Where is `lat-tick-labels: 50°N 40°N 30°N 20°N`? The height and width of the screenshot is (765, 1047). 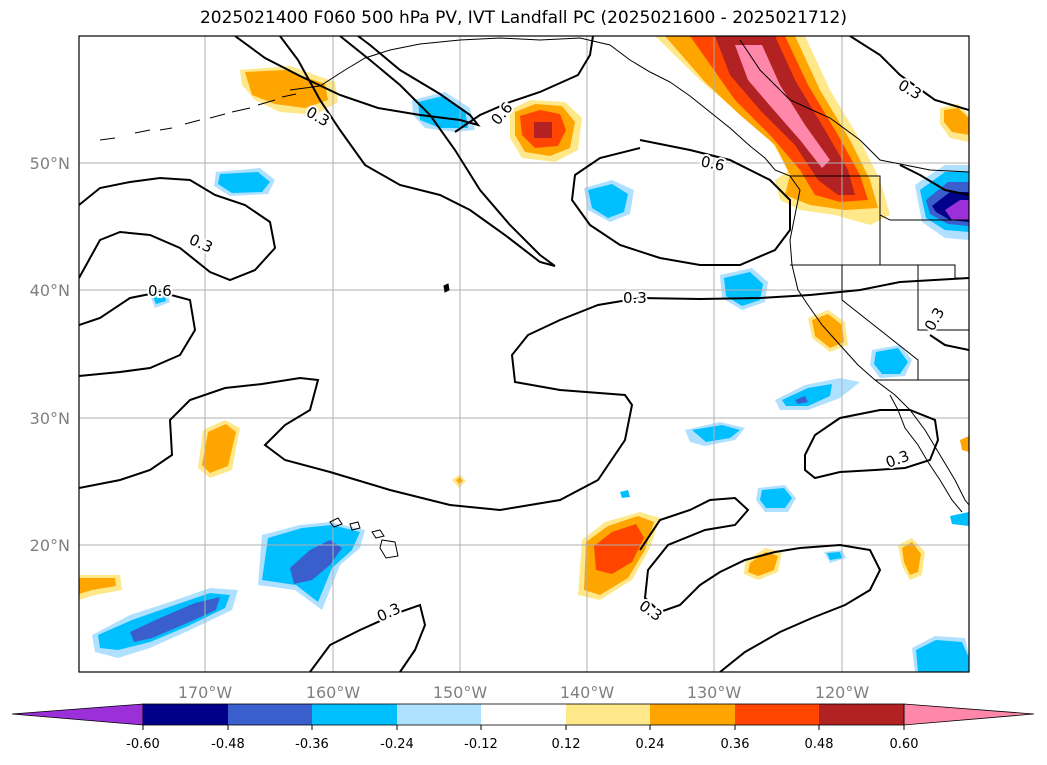 lat-tick-labels: 50°N 40°N 30°N 20°N is located at coordinates (50, 354).